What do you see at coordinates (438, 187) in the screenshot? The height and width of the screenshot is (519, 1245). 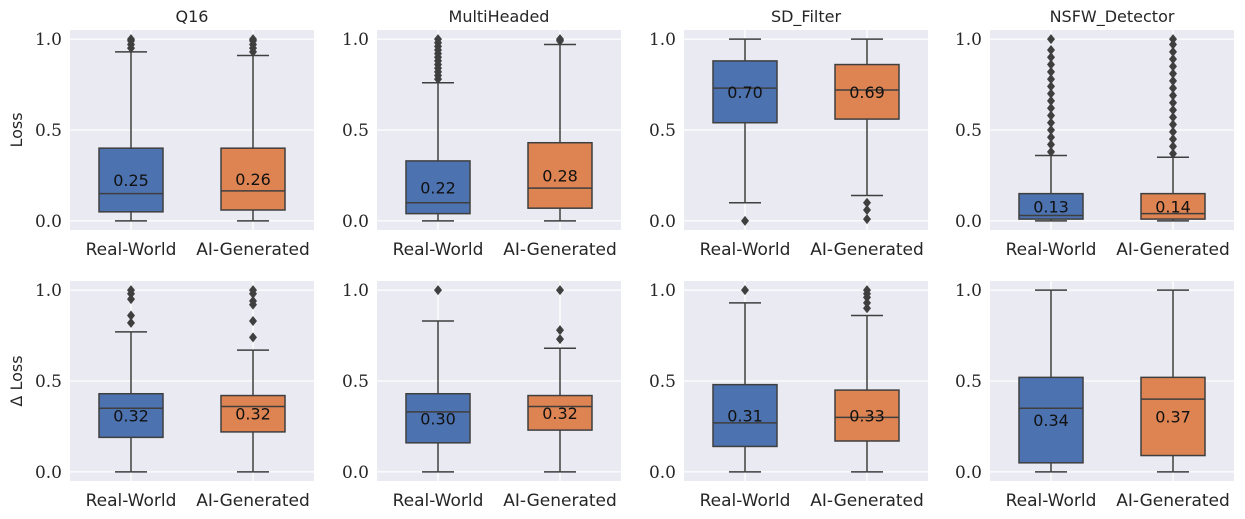 I see `mean-value-label: 0.22` at bounding box center [438, 187].